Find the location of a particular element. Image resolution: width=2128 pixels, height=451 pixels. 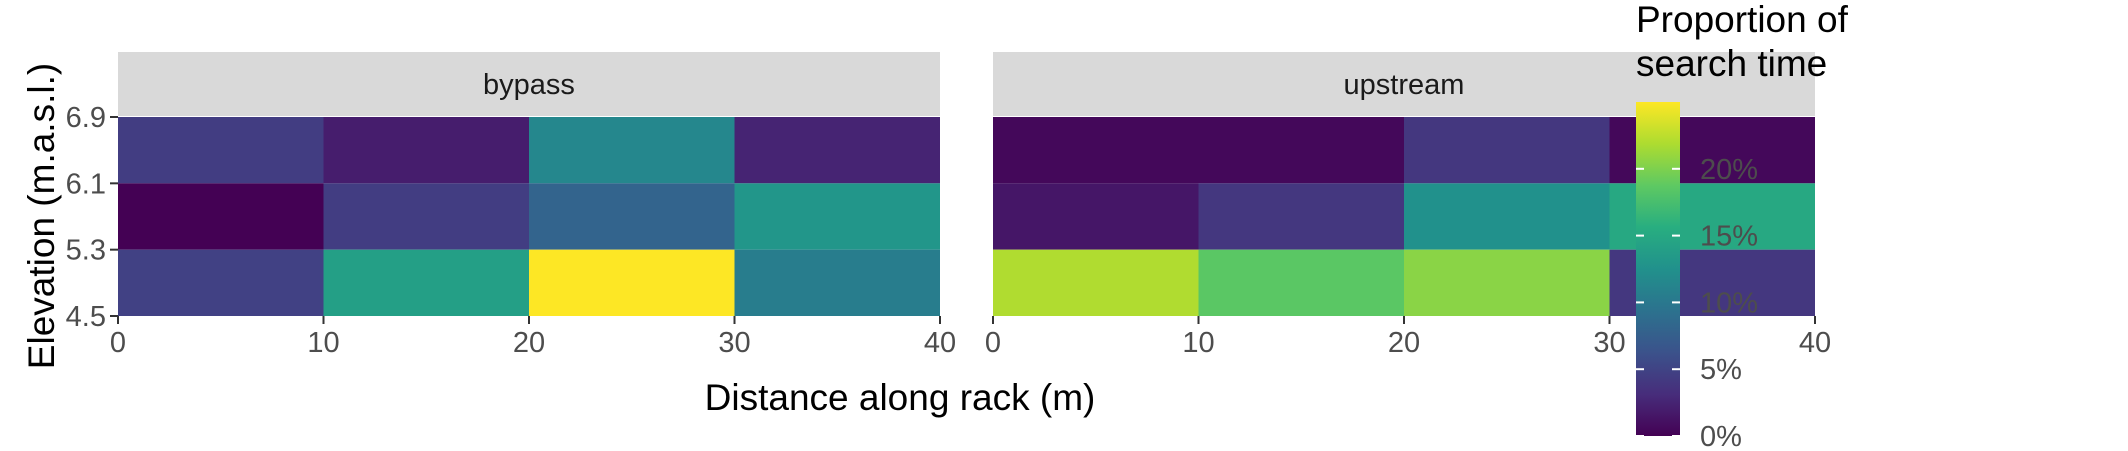

y-axis-title: Elevation (m.a.s.l.) is located at coordinates (41, 216).